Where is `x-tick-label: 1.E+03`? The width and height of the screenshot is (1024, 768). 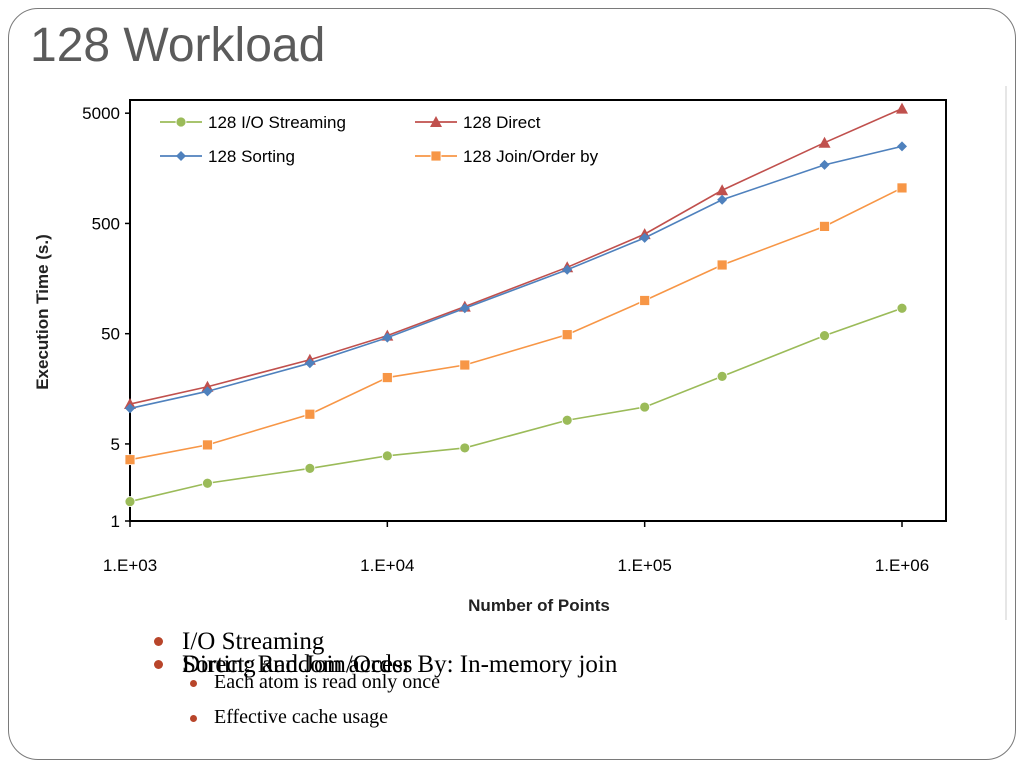
x-tick-label: 1.E+03 is located at coordinates (130, 565).